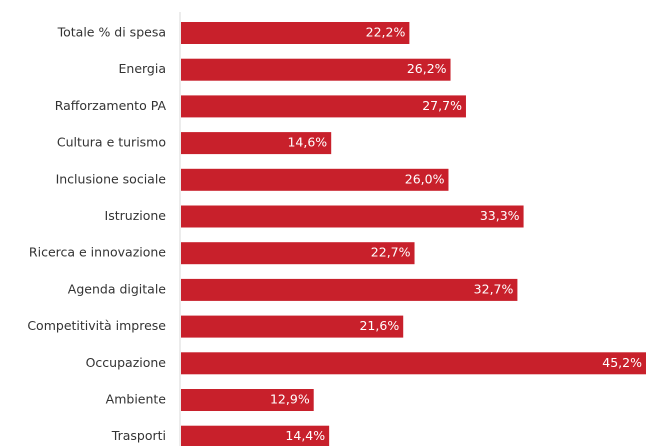  I want to click on category-label: Competitività imprese, so click(96, 325).